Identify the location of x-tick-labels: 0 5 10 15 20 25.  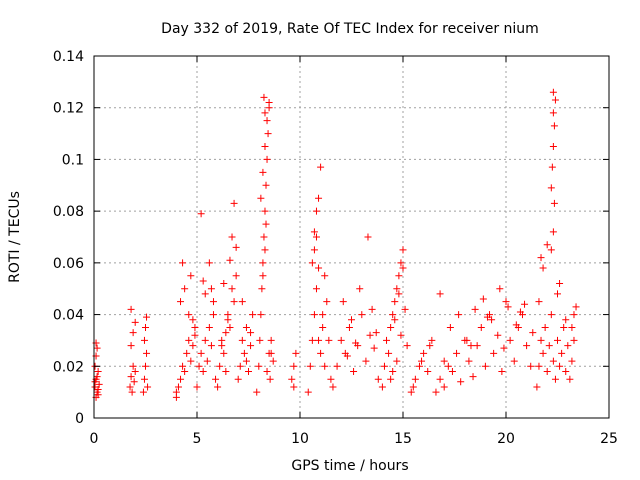
(354, 439).